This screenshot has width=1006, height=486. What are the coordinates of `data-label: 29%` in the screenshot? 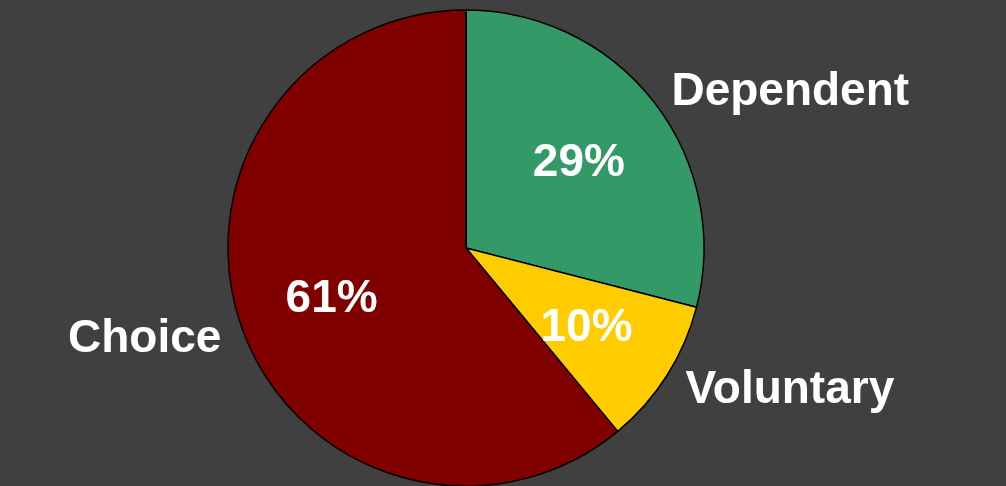 It's located at (578, 160).